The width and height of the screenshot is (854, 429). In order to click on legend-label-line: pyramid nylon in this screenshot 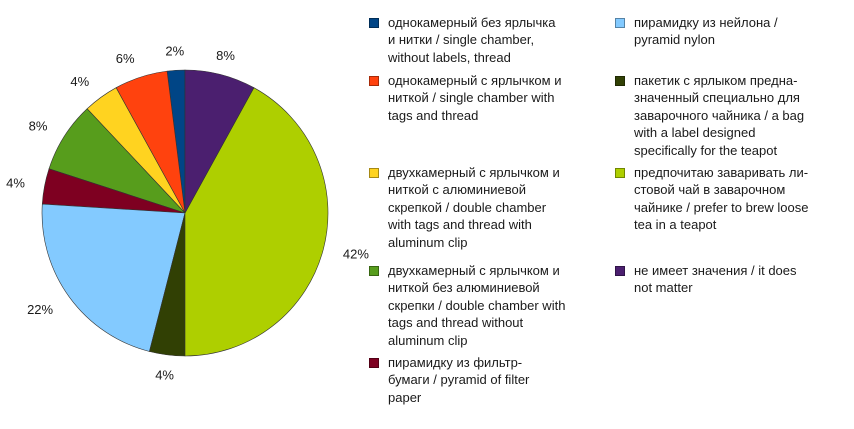, I will do `click(674, 40)`.